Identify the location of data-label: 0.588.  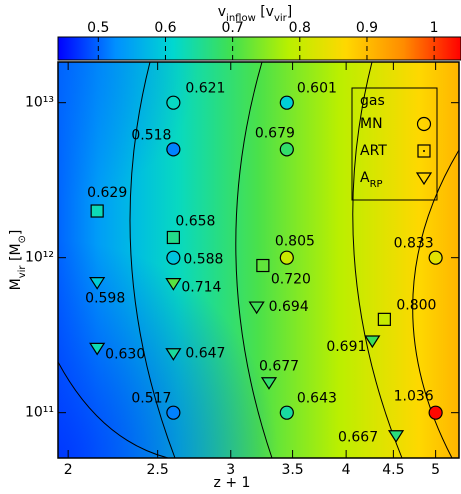
(203, 260).